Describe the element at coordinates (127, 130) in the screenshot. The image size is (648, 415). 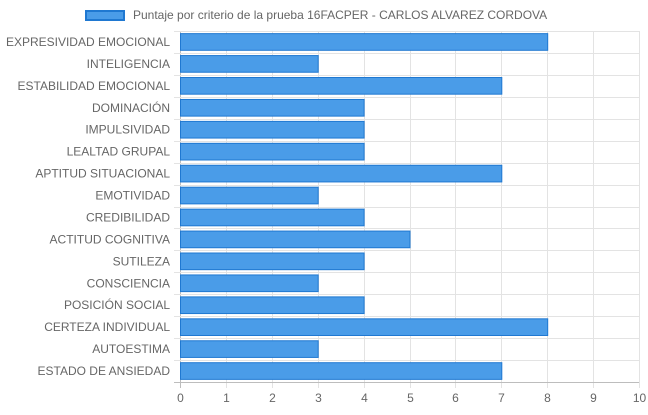
I see `category-label: IMPULSIVIDAD` at that location.